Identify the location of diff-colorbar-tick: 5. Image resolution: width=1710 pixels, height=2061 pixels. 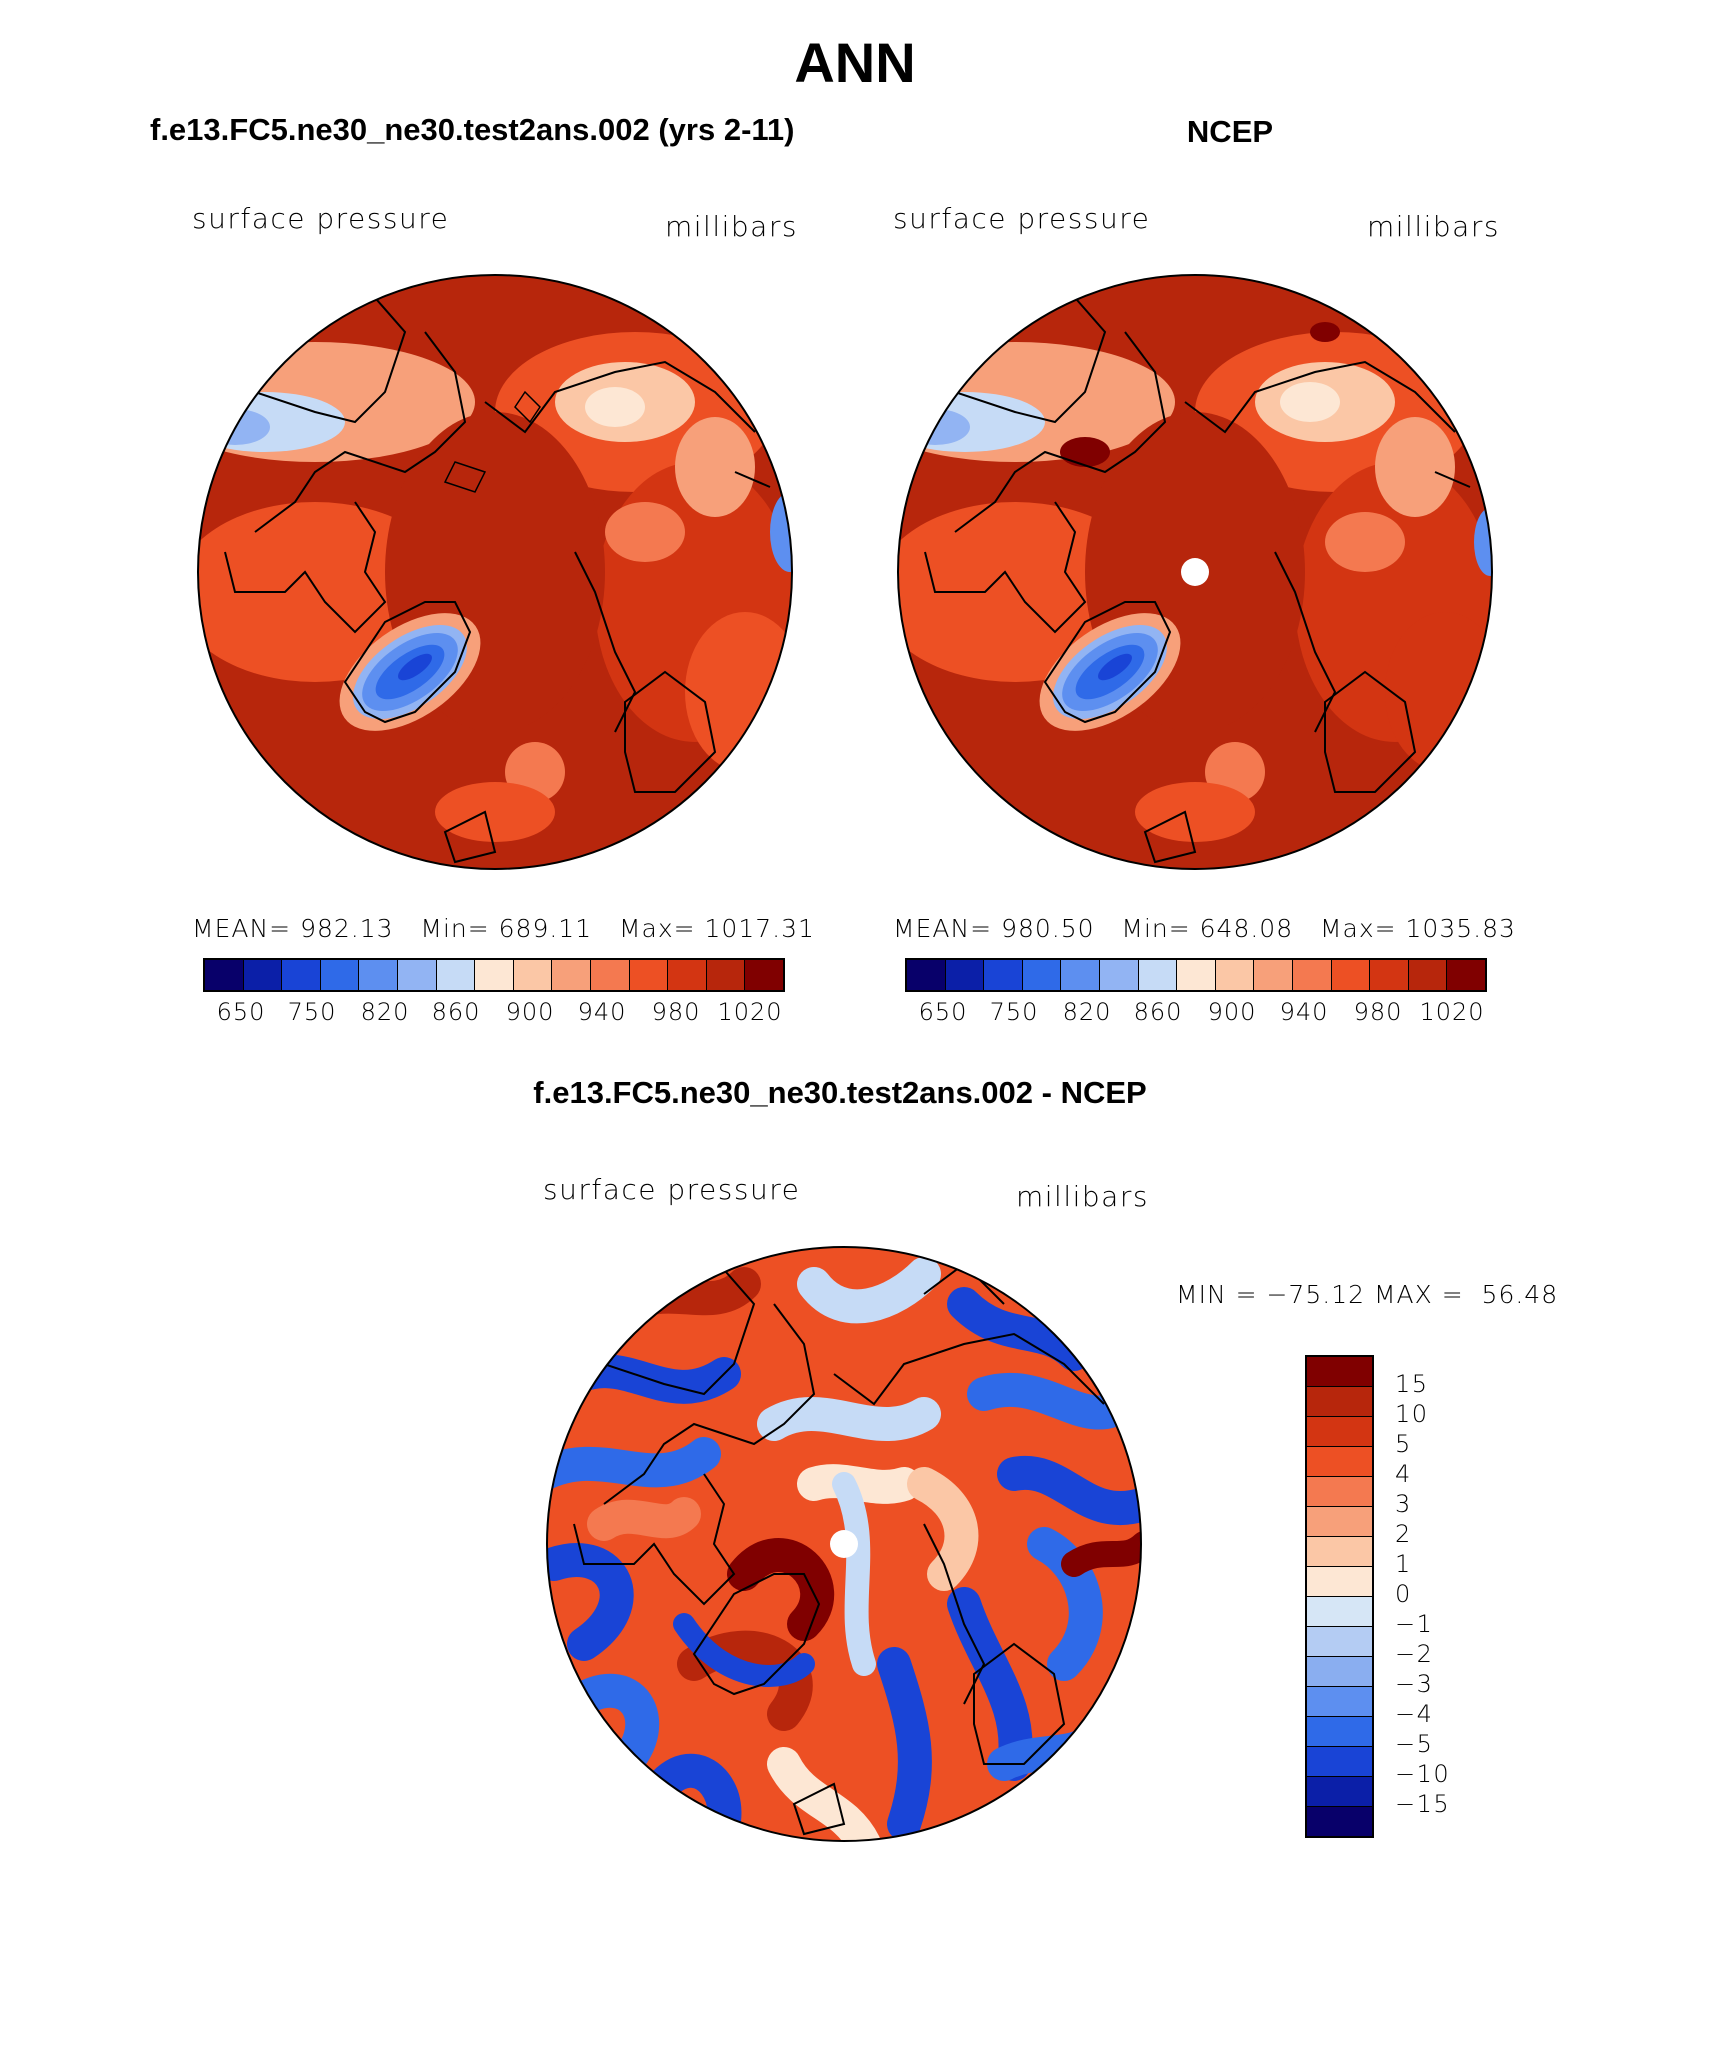
(1403, 1444).